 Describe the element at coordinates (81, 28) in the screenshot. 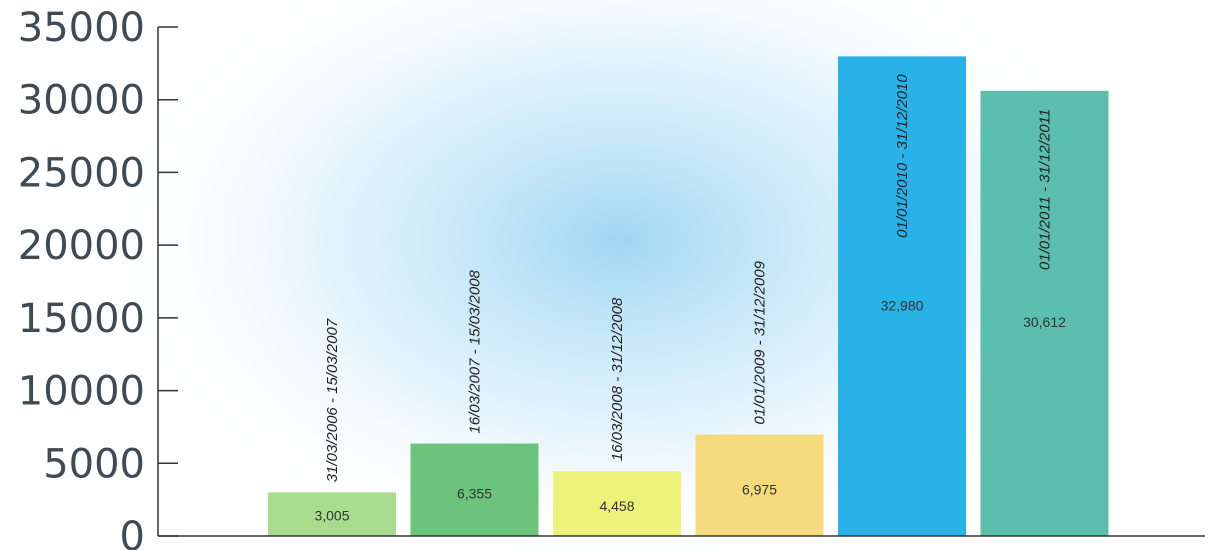

I see `y-tick-label: 35000` at that location.